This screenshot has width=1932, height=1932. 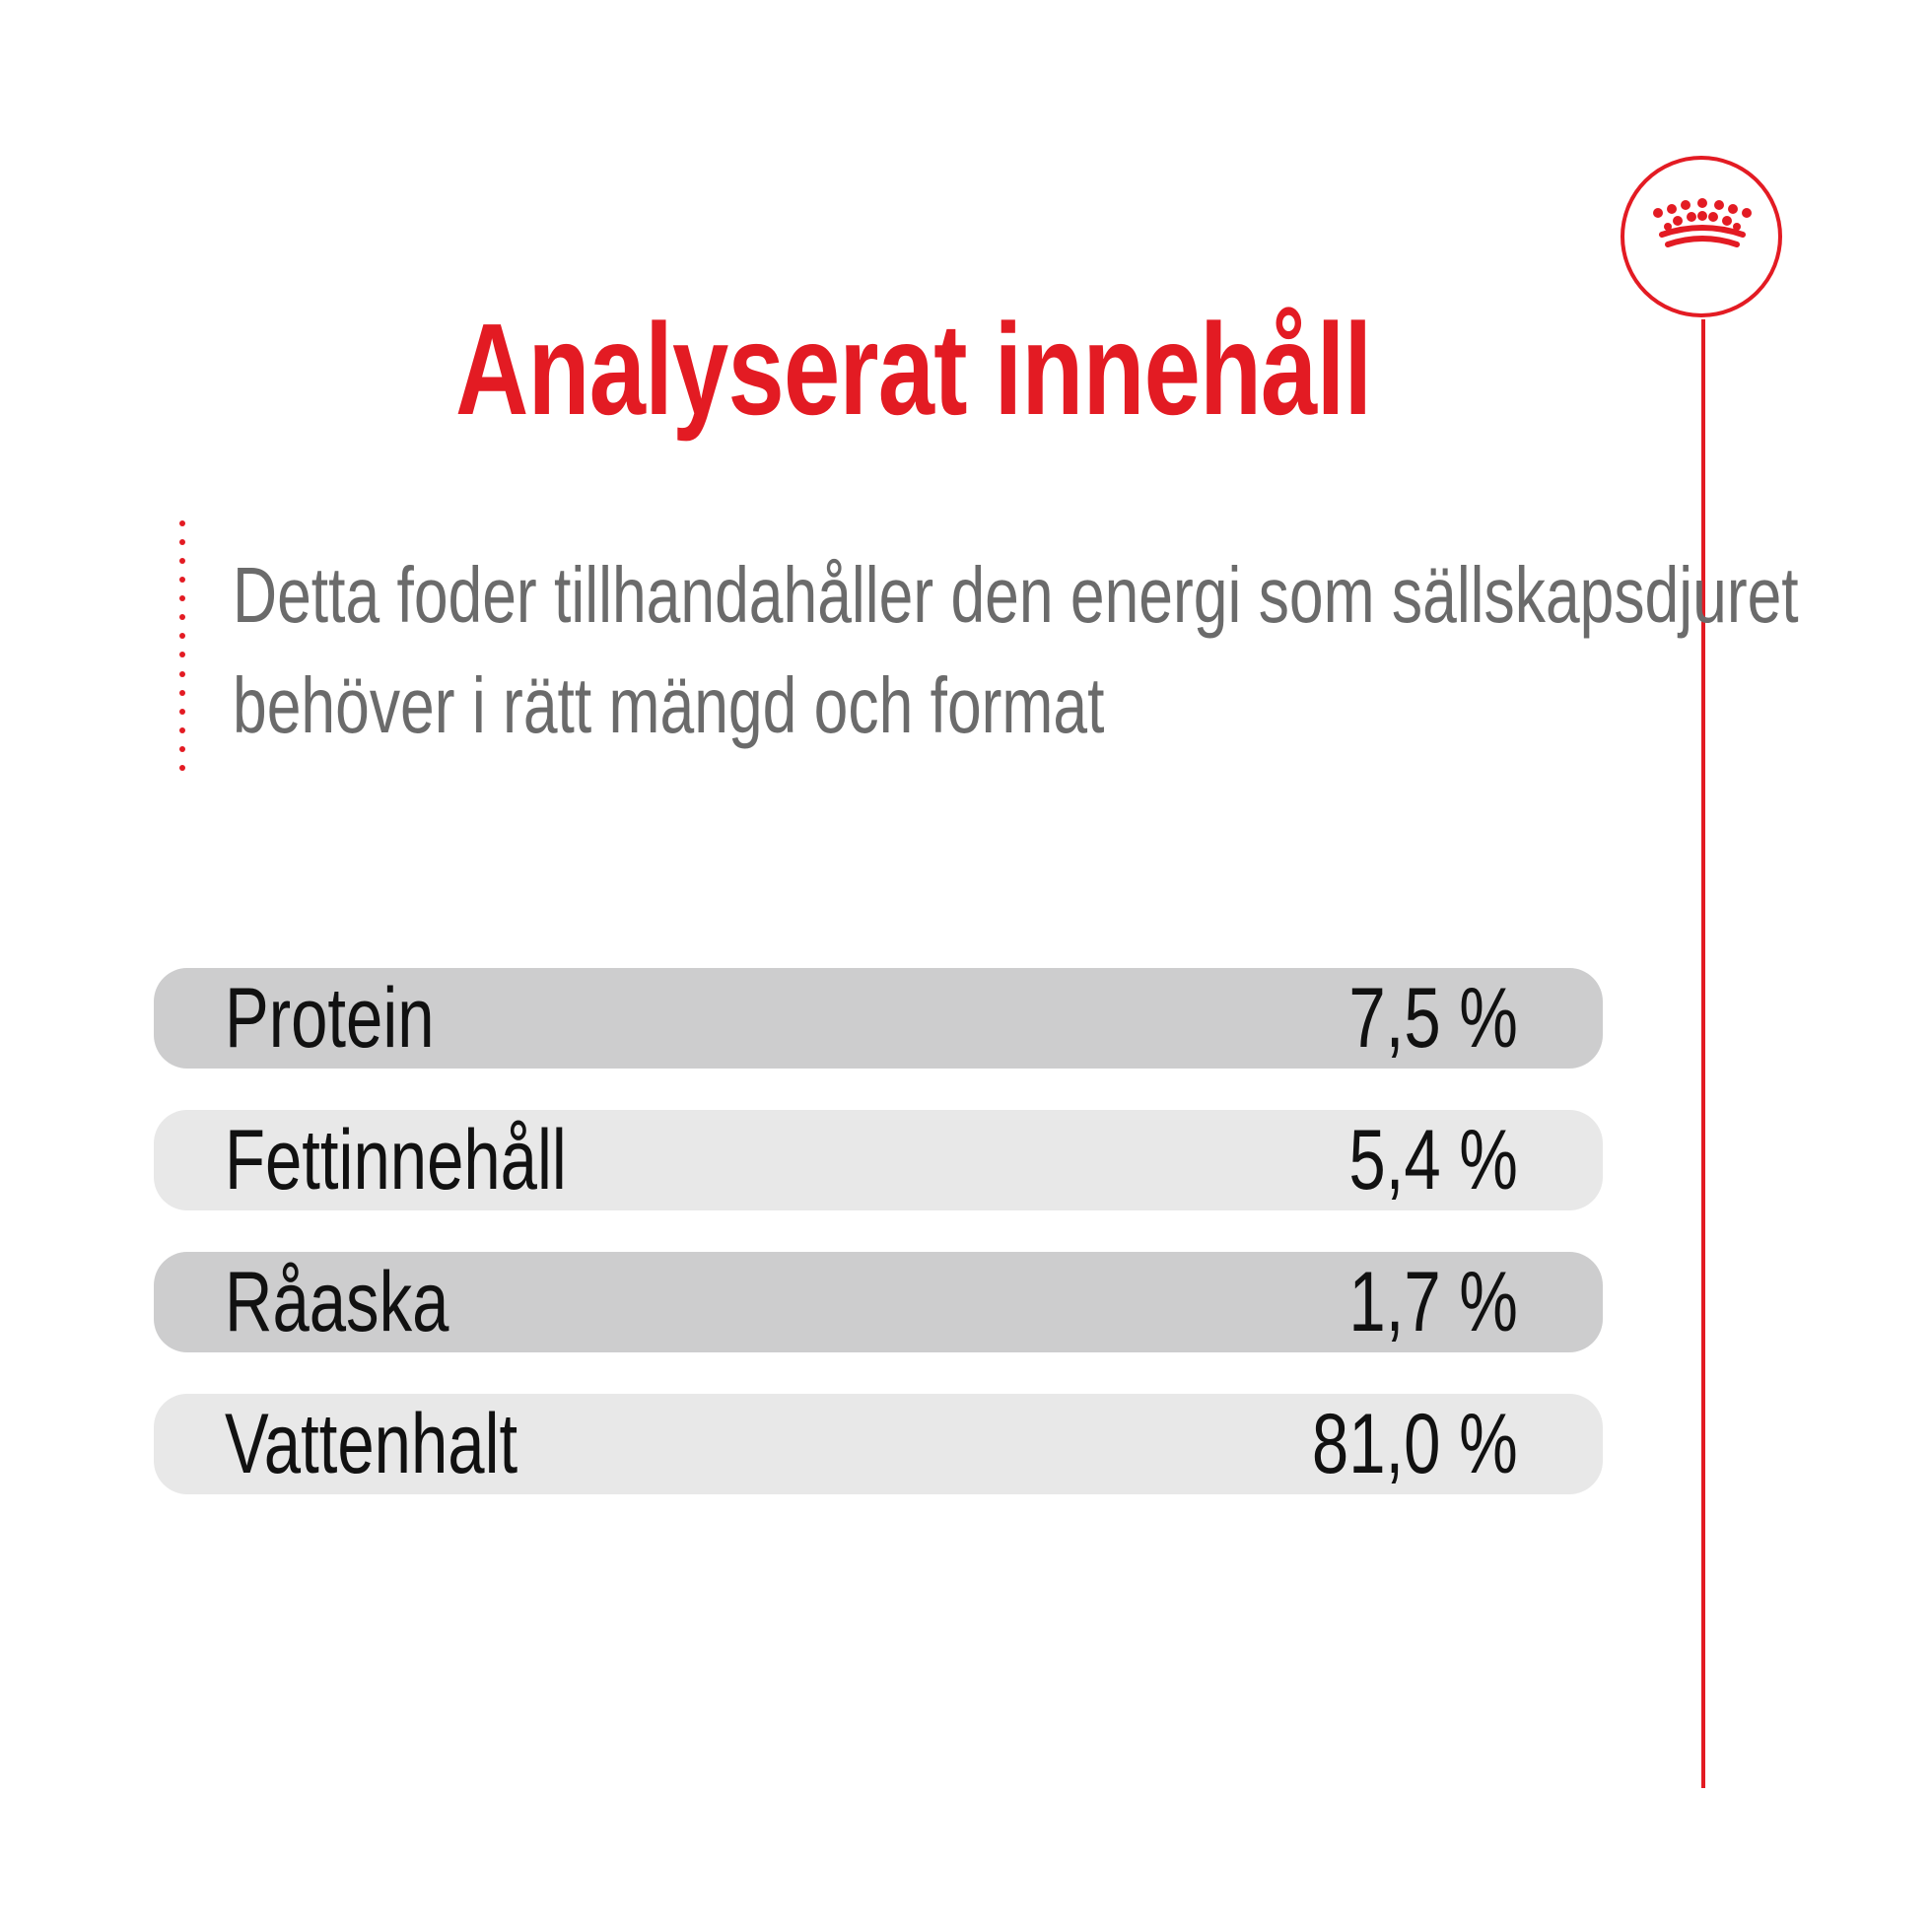 What do you see at coordinates (1433, 1302) in the screenshot?
I see `nutrient-value: 1,7 %` at bounding box center [1433, 1302].